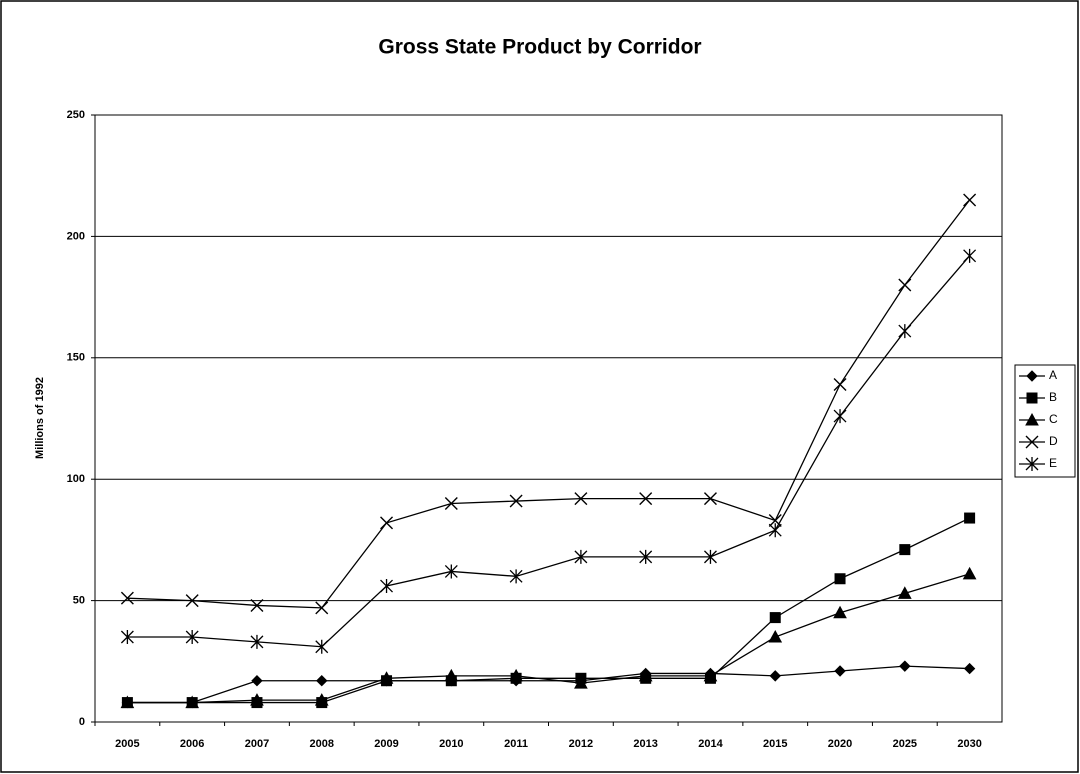 Image resolution: width=1080 pixels, height=774 pixels. I want to click on legend-box, so click(1045, 421).